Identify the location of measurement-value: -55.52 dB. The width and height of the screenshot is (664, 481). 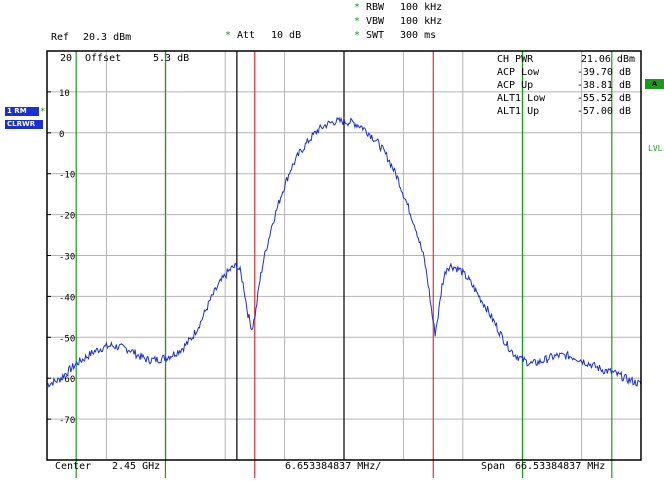
(603, 98).